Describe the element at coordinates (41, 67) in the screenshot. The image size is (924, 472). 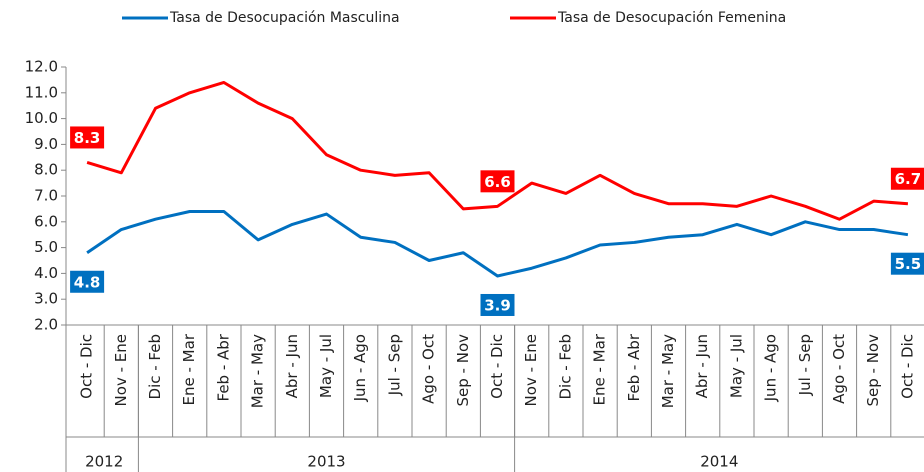
I see `y-tick-label: 12.0` at that location.